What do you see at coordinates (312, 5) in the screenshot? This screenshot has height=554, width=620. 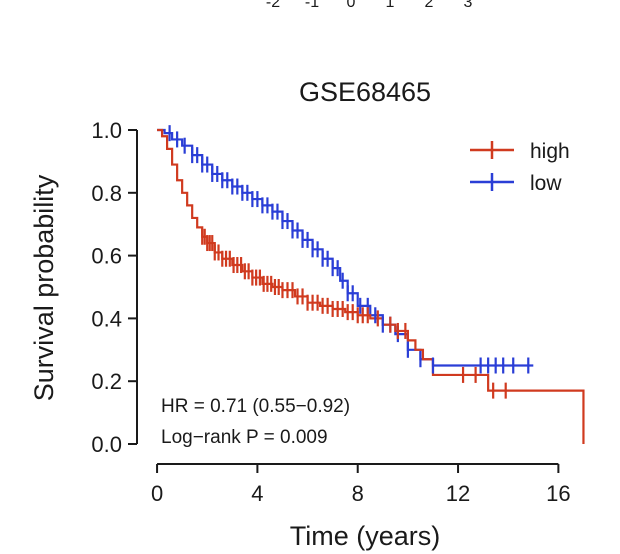 I see `top-strip-tick-label: -1` at bounding box center [312, 5].